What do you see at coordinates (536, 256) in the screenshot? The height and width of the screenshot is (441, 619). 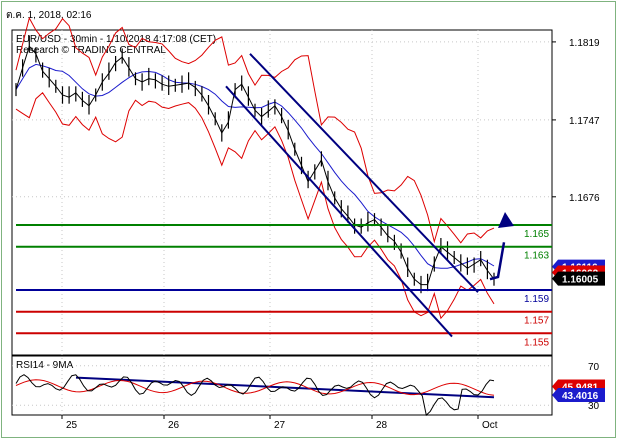 I see `level-label: 1.163` at bounding box center [536, 256].